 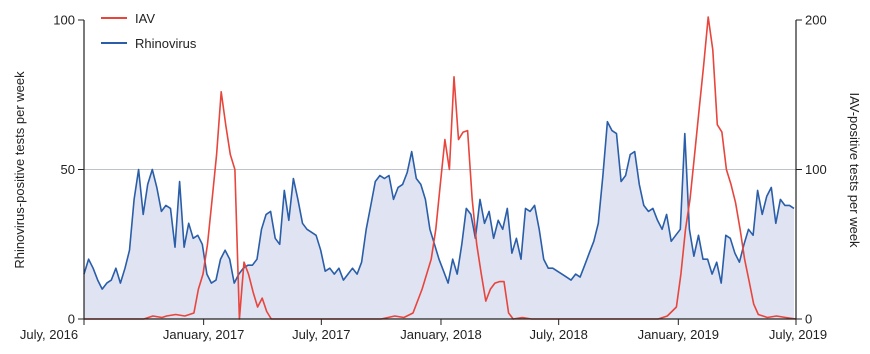 I want to click on y-left-axis-title: Rhinovirus-positive tests per week, so click(x=19, y=170).